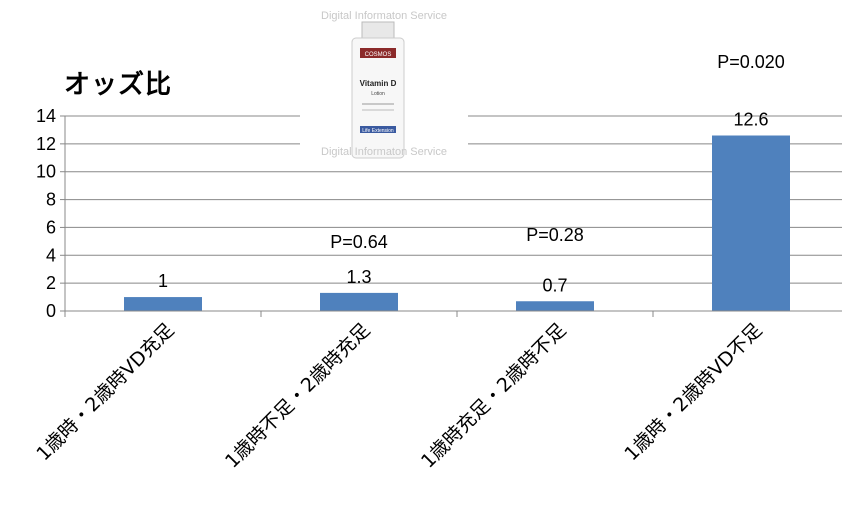  Describe the element at coordinates (494, 396) in the screenshot. I see `x-category-label: 1歳時充足・2歳時不足` at that location.